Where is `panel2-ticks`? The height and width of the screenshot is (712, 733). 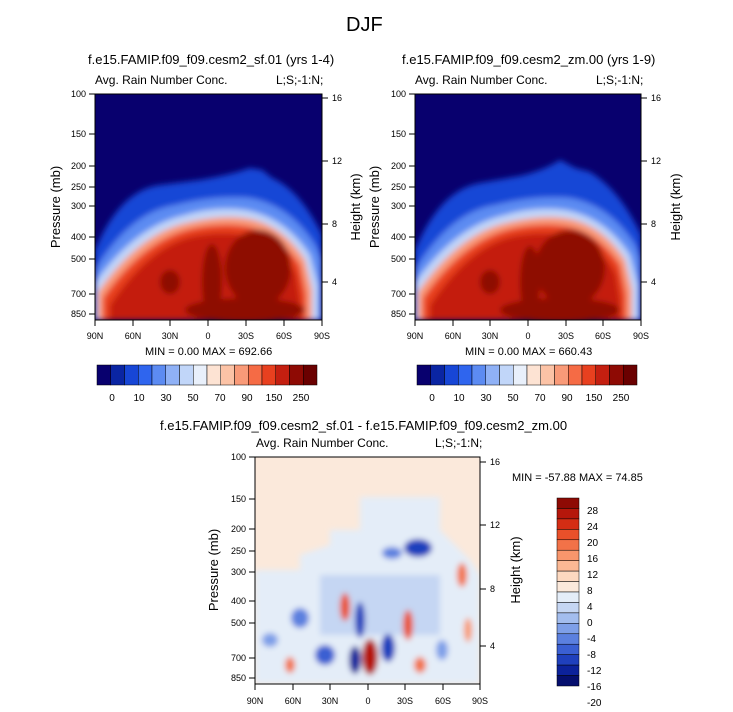 panel2-ticks is located at coordinates (528, 209).